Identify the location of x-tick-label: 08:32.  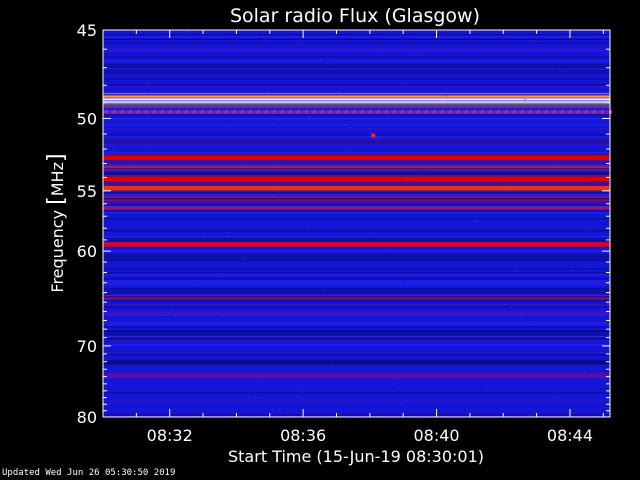
(170, 435).